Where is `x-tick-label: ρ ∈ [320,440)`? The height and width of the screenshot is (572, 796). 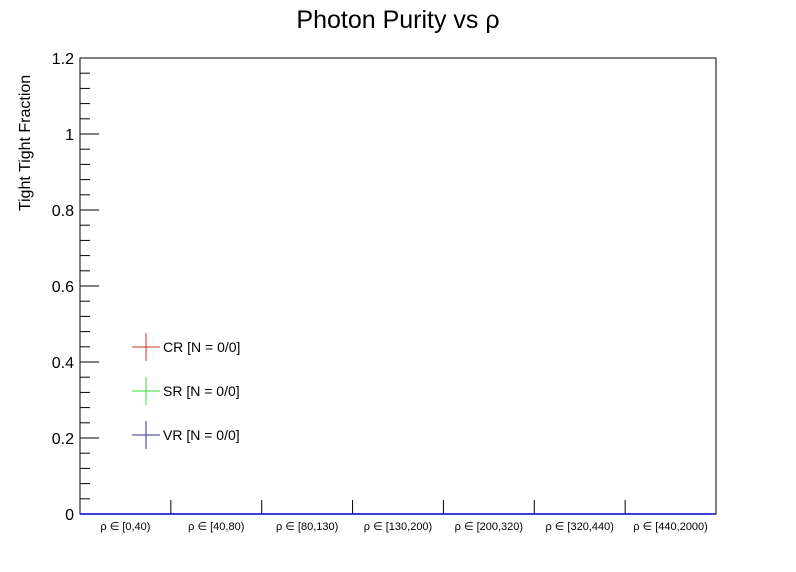 x-tick-label: ρ ∈ [320,440) is located at coordinates (579, 527).